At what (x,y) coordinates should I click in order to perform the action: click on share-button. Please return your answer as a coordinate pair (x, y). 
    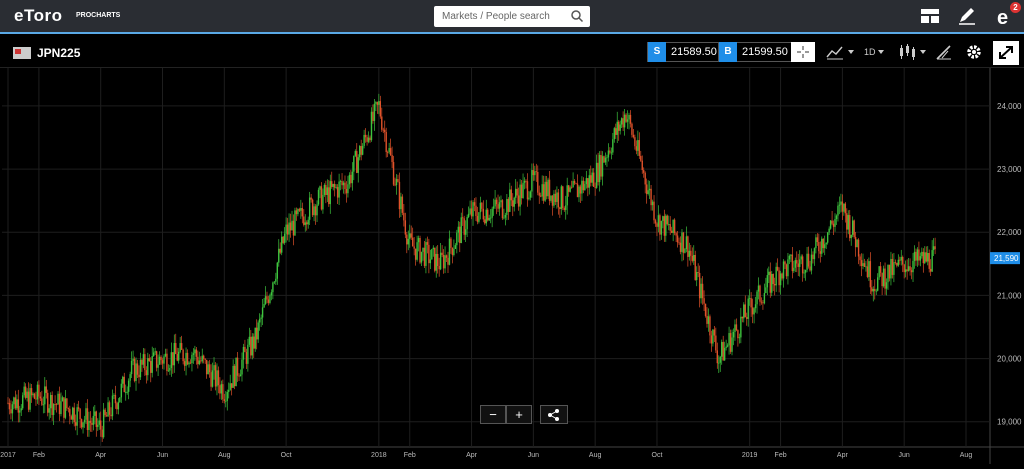
    Looking at the image, I should click on (554, 414).